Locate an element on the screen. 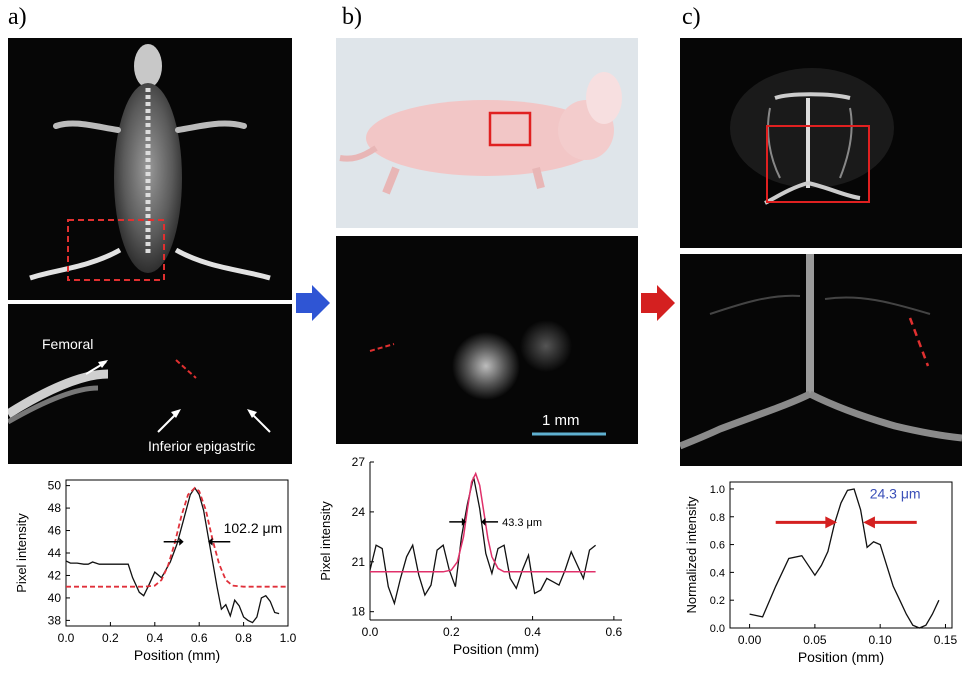  x-tick-label: 0.00 is located at coordinates (750, 640).